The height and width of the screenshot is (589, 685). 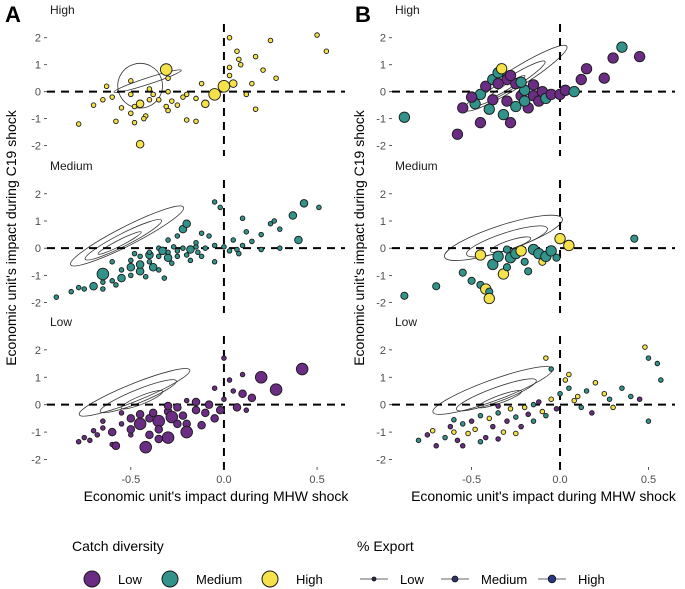 I want to click on y-tick-label: -1, so click(x=381, y=433).